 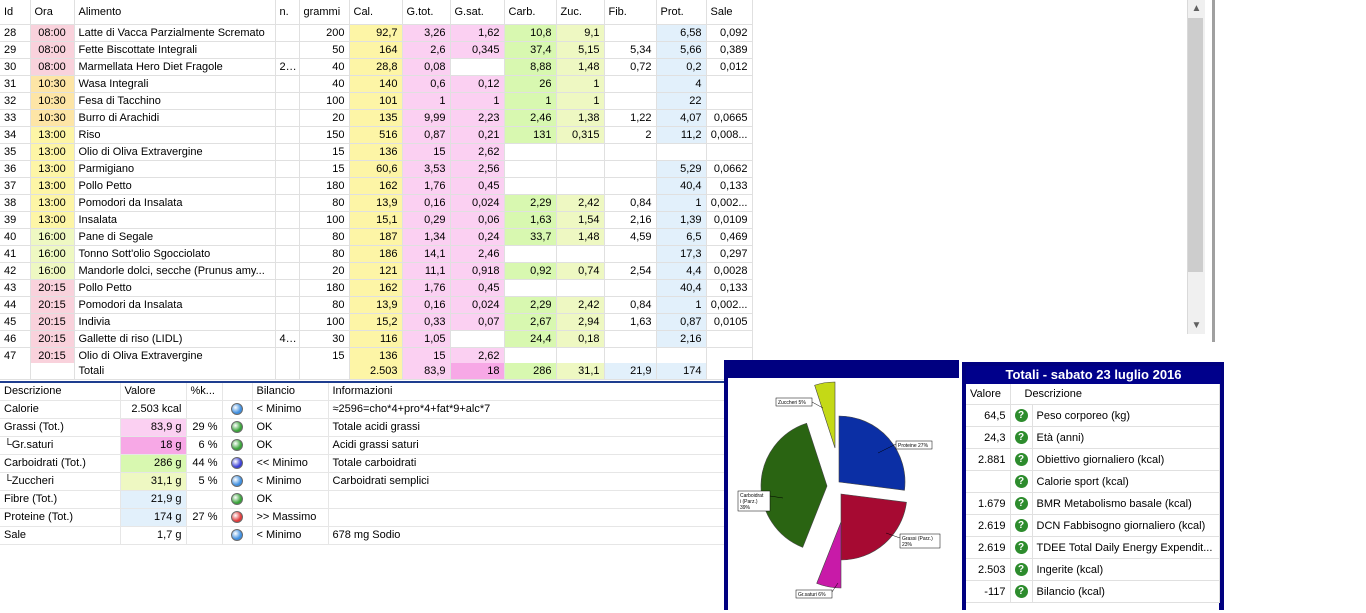 I want to click on food-cell-gsat: 2,46, so click(x=477, y=254).